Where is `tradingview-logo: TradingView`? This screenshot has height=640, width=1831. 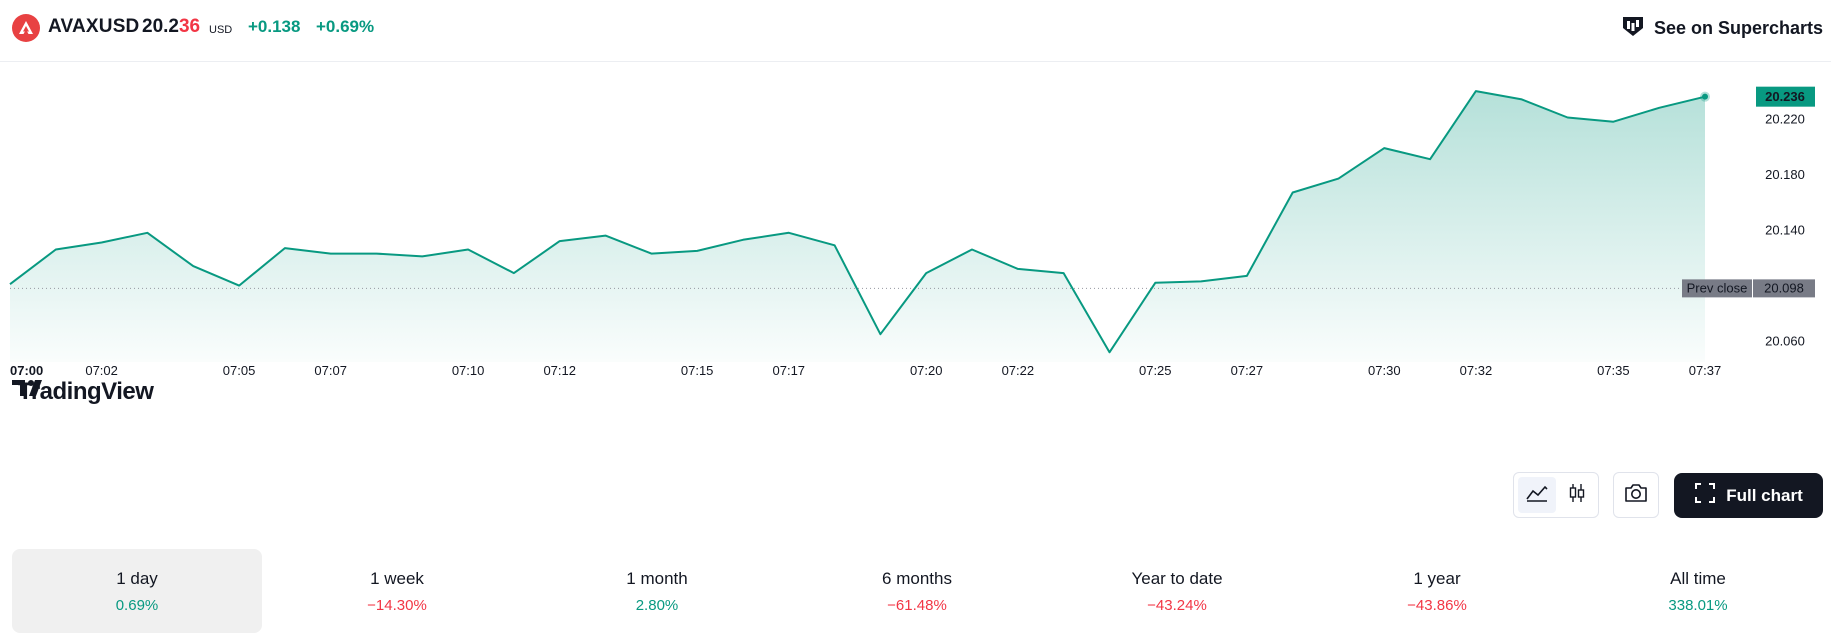
tradingview-logo: TradingView is located at coordinates (83, 392).